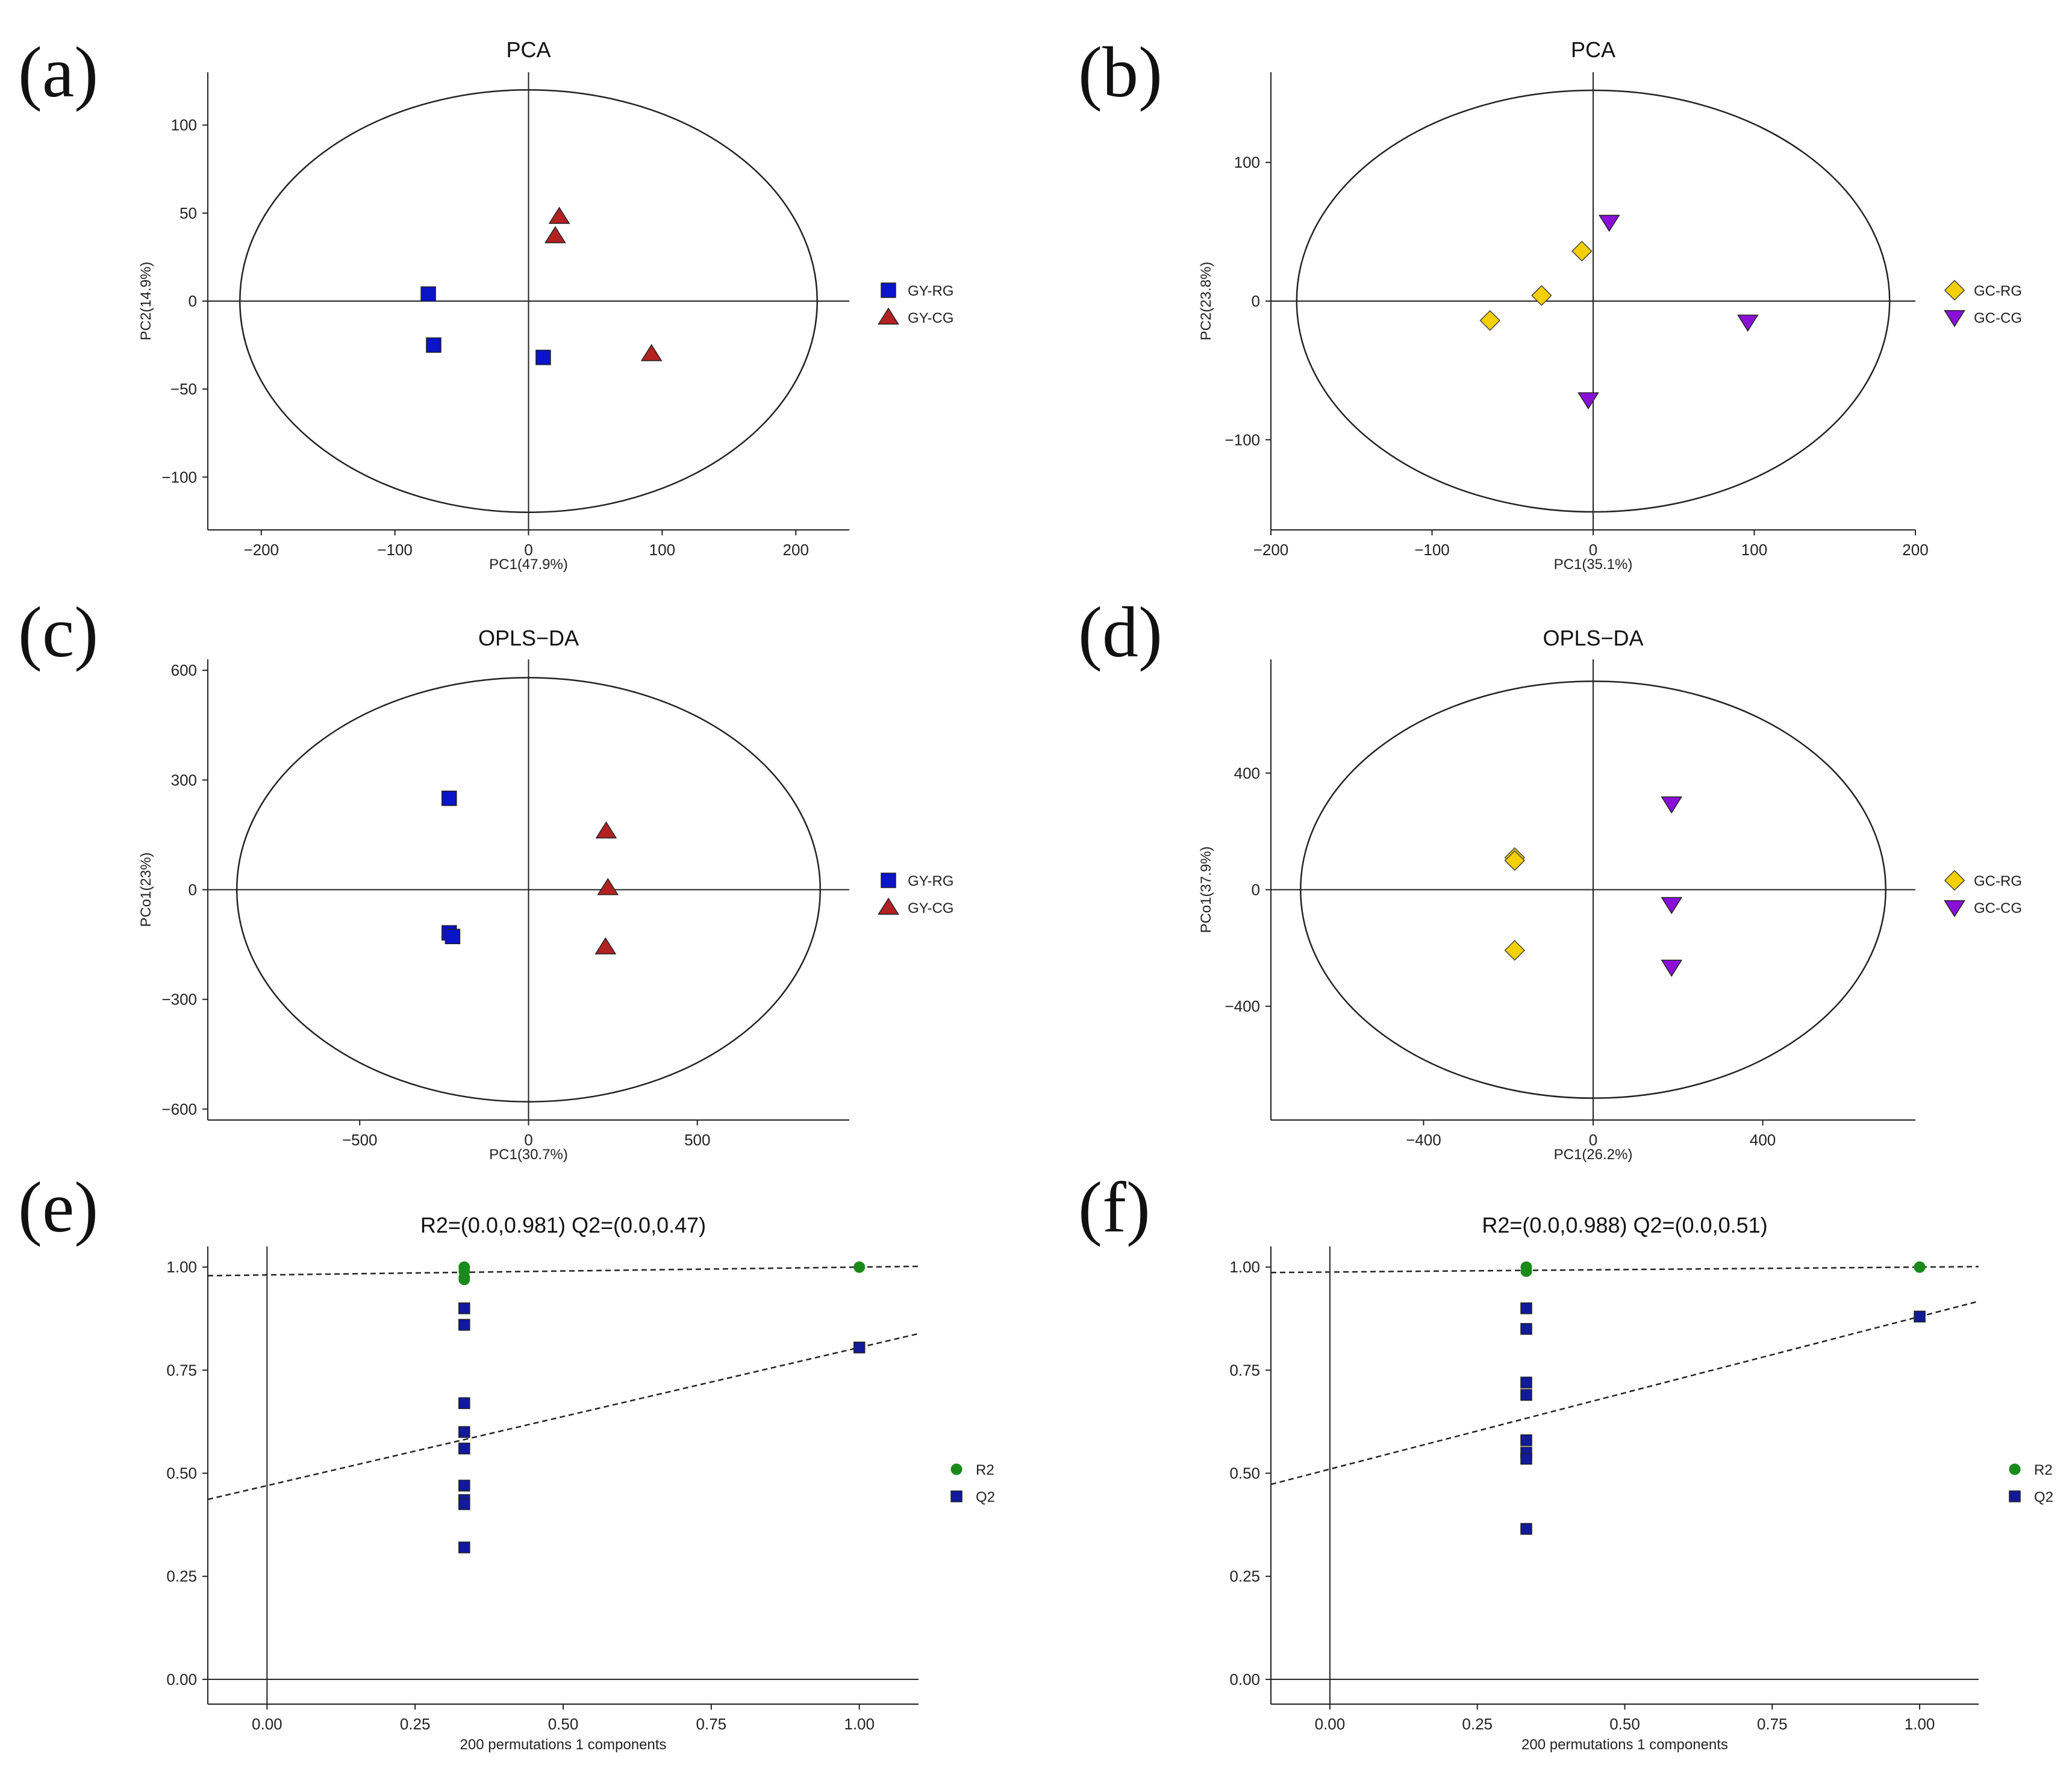 Image resolution: width=2072 pixels, height=1783 pixels. I want to click on x-axis-title: PC1(26.2%), so click(1594, 1155).